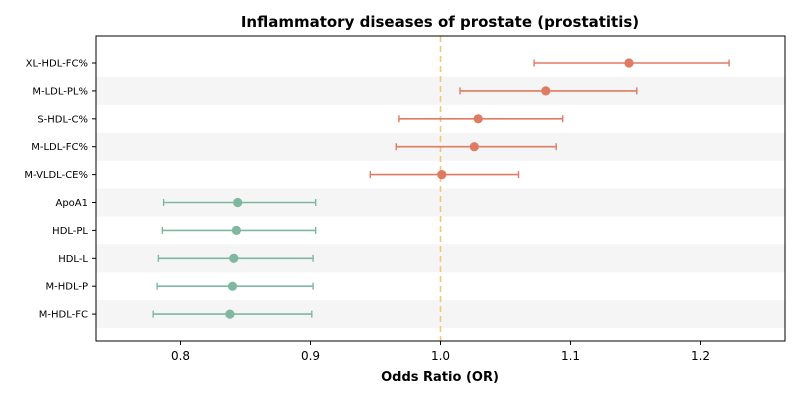 This screenshot has height=400, width=800. I want to click on y-tick-label: HDL-L, so click(73, 259).